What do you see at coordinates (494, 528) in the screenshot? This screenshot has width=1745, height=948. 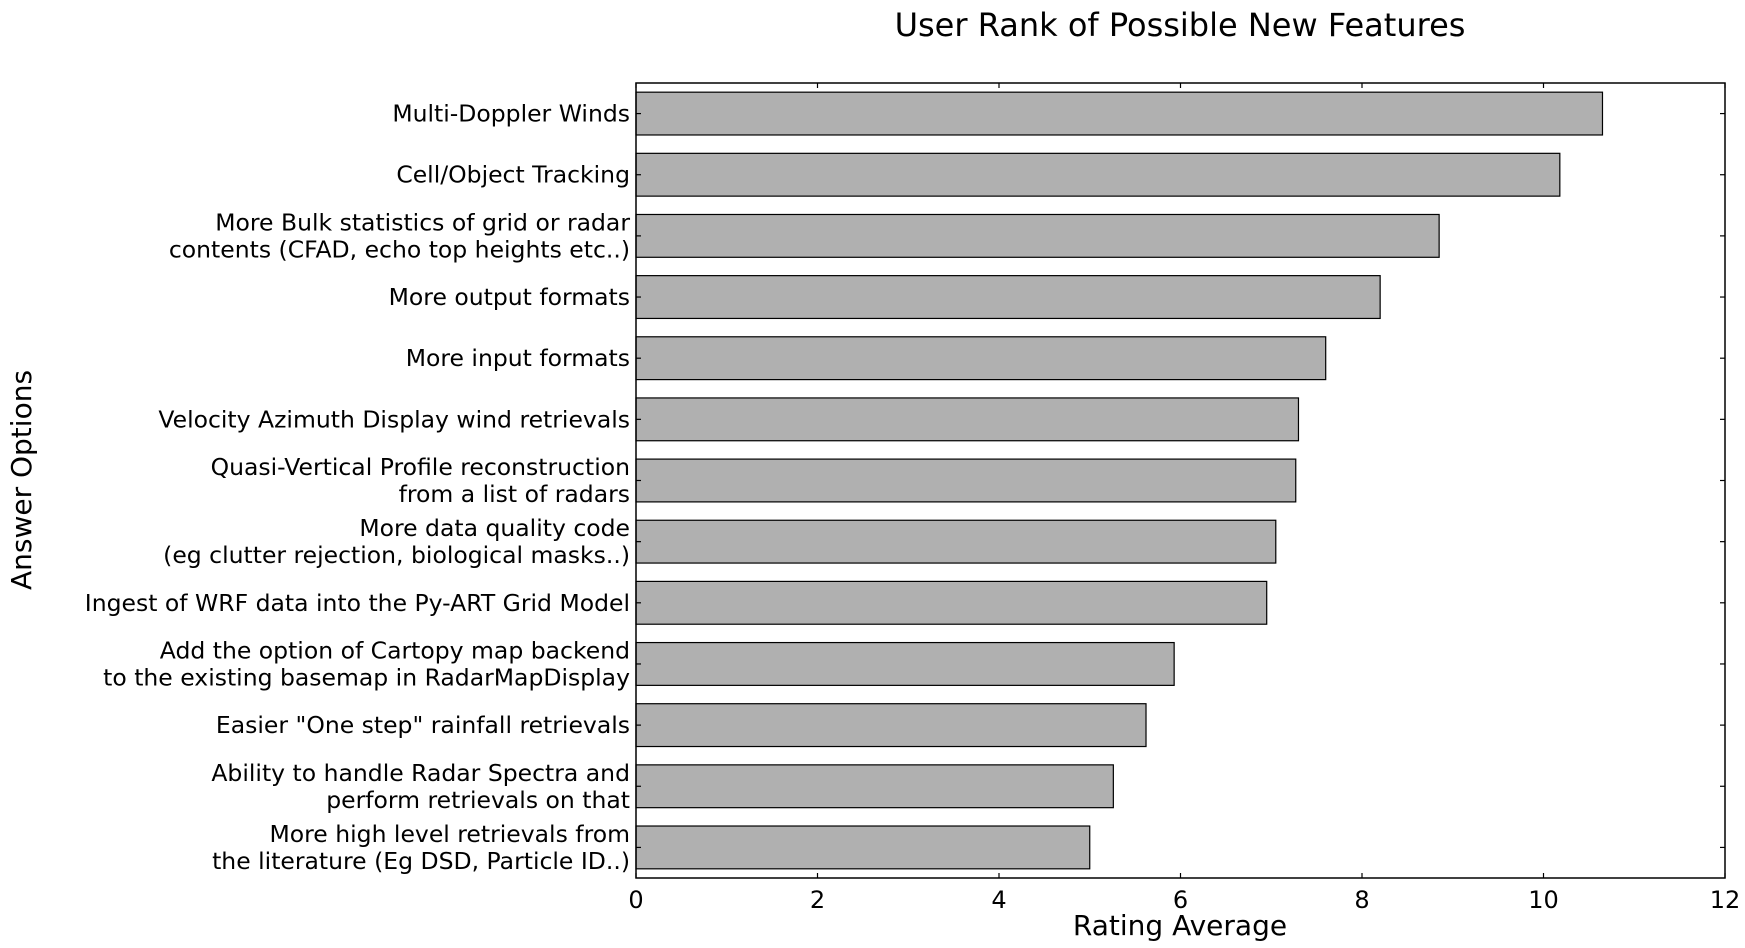 I see `category-label-7-0: More data quality code` at bounding box center [494, 528].